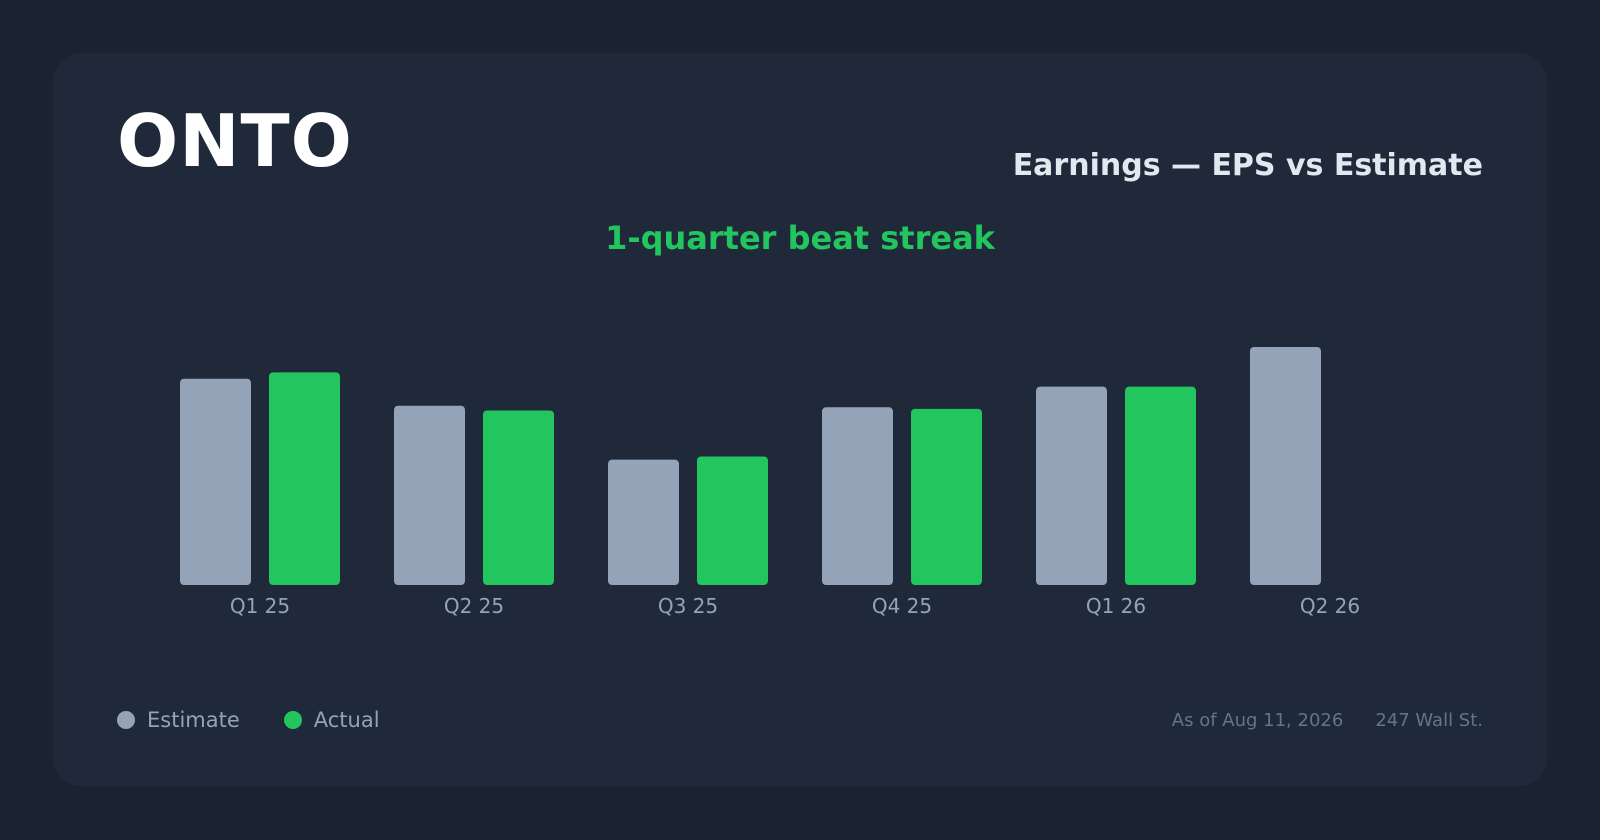 Image resolution: width=1600 pixels, height=840 pixels. I want to click on ticker-symbol: ONTO, so click(235, 141).